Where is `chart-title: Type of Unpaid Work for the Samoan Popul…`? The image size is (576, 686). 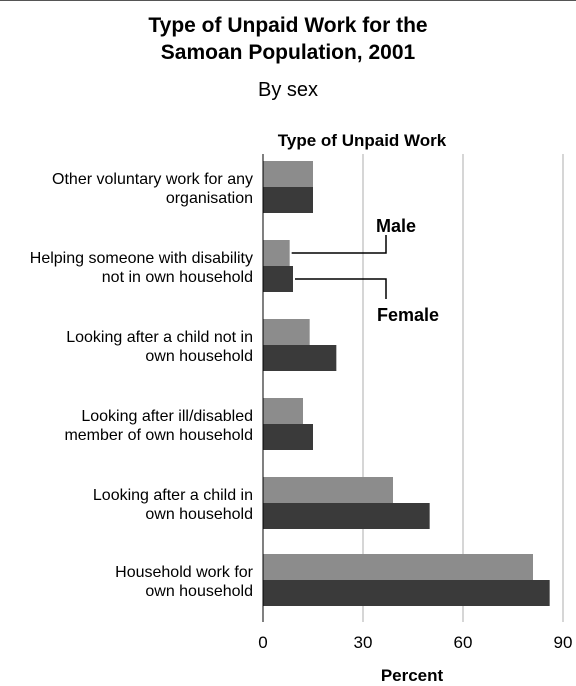 chart-title: Type of Unpaid Work for the Samoan Popul… is located at coordinates (288, 39).